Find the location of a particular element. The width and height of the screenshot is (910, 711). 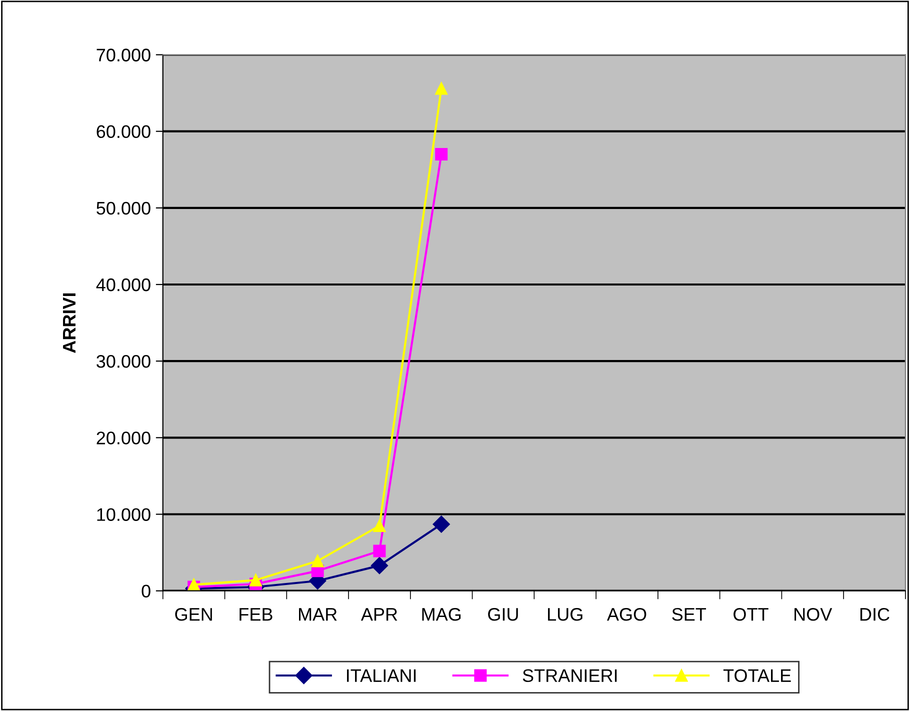

y-tick-label: 50.000 is located at coordinates (123, 208).